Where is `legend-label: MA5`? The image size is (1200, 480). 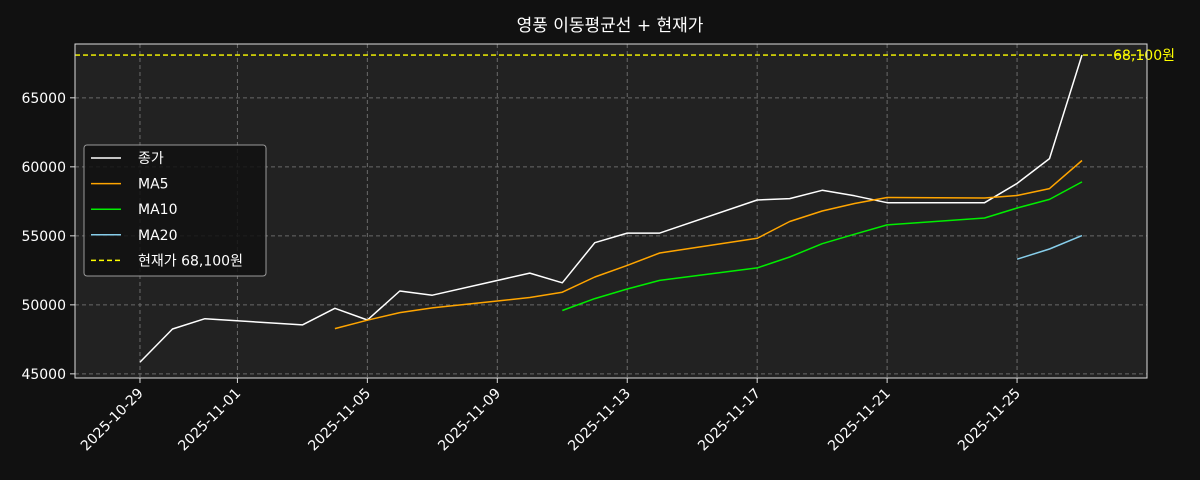 legend-label: MA5 is located at coordinates (153, 185).